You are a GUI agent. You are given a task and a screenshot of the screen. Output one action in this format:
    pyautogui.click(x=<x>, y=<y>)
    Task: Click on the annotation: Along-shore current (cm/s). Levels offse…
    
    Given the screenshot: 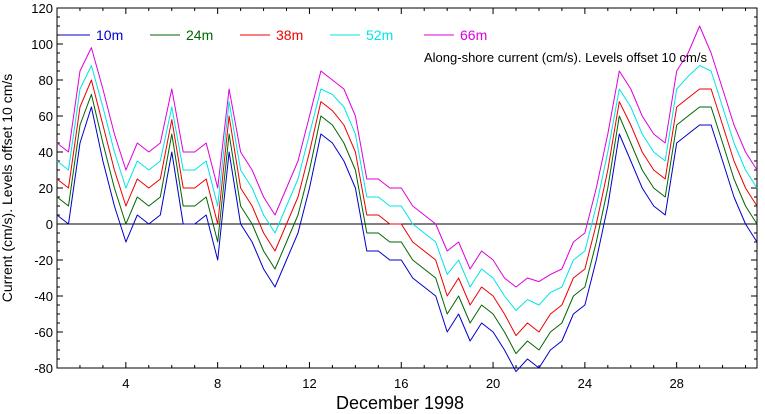 What is the action you would take?
    pyautogui.click(x=565, y=57)
    